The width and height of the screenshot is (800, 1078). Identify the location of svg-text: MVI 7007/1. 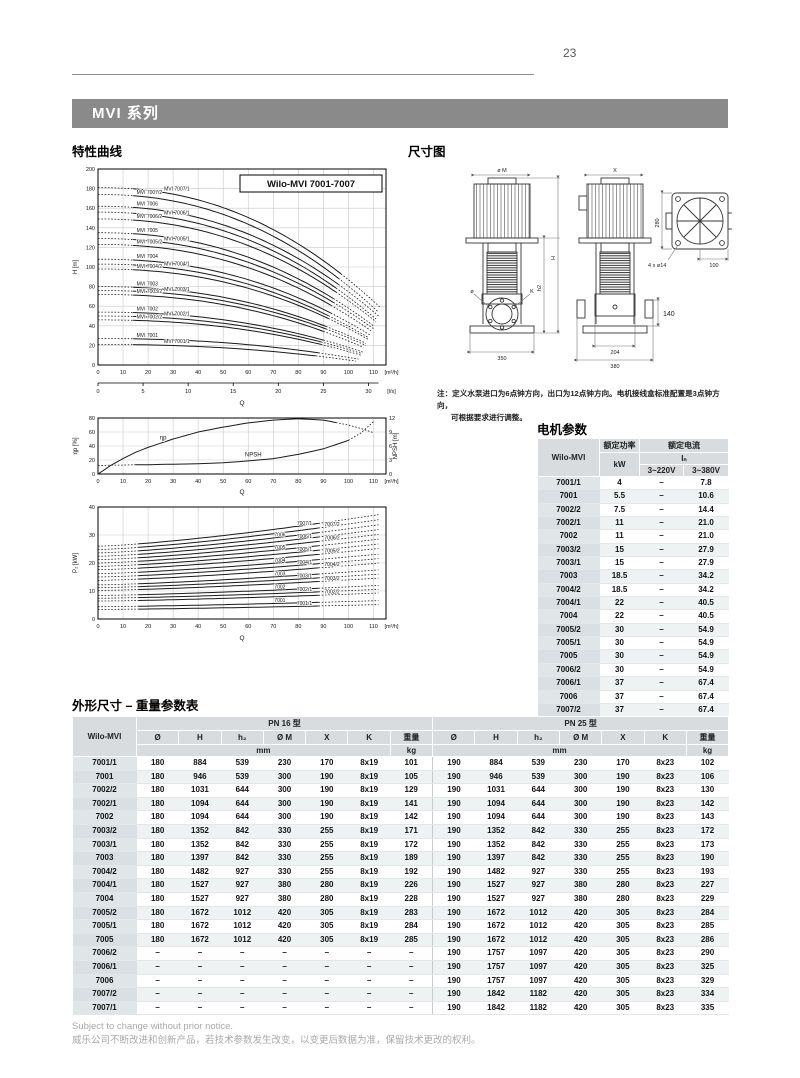
(177, 189).